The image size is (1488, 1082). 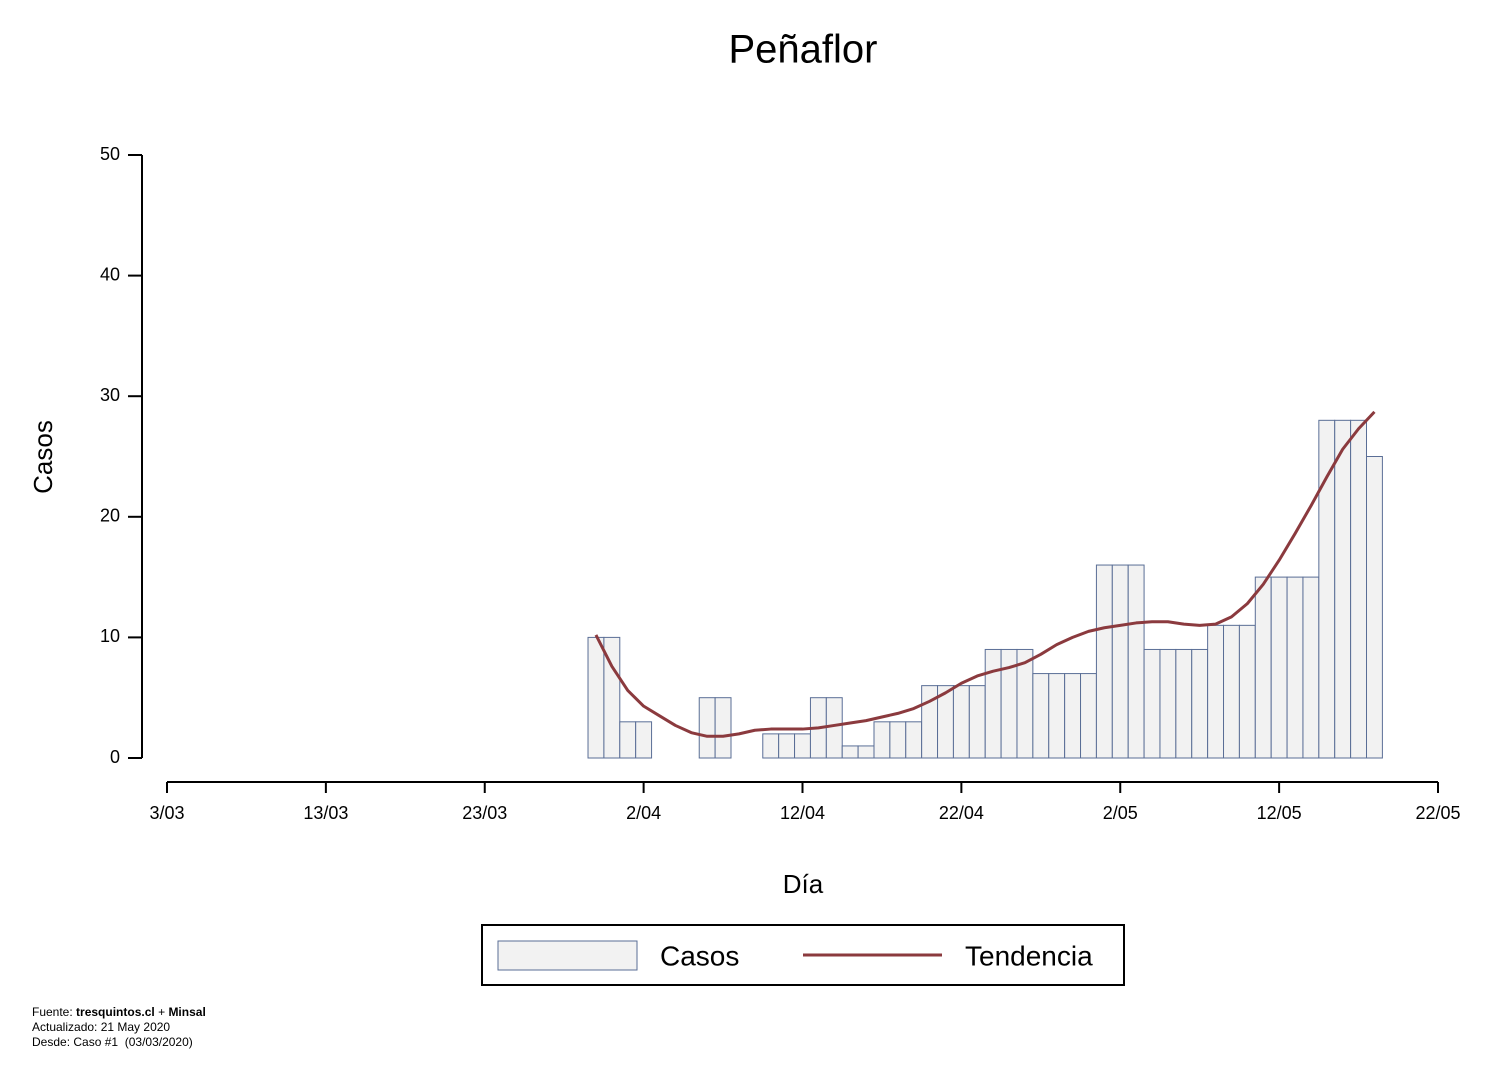 What do you see at coordinates (101, 1027) in the screenshot?
I see `footer-updated: Actualizado: 21 May 2020` at bounding box center [101, 1027].